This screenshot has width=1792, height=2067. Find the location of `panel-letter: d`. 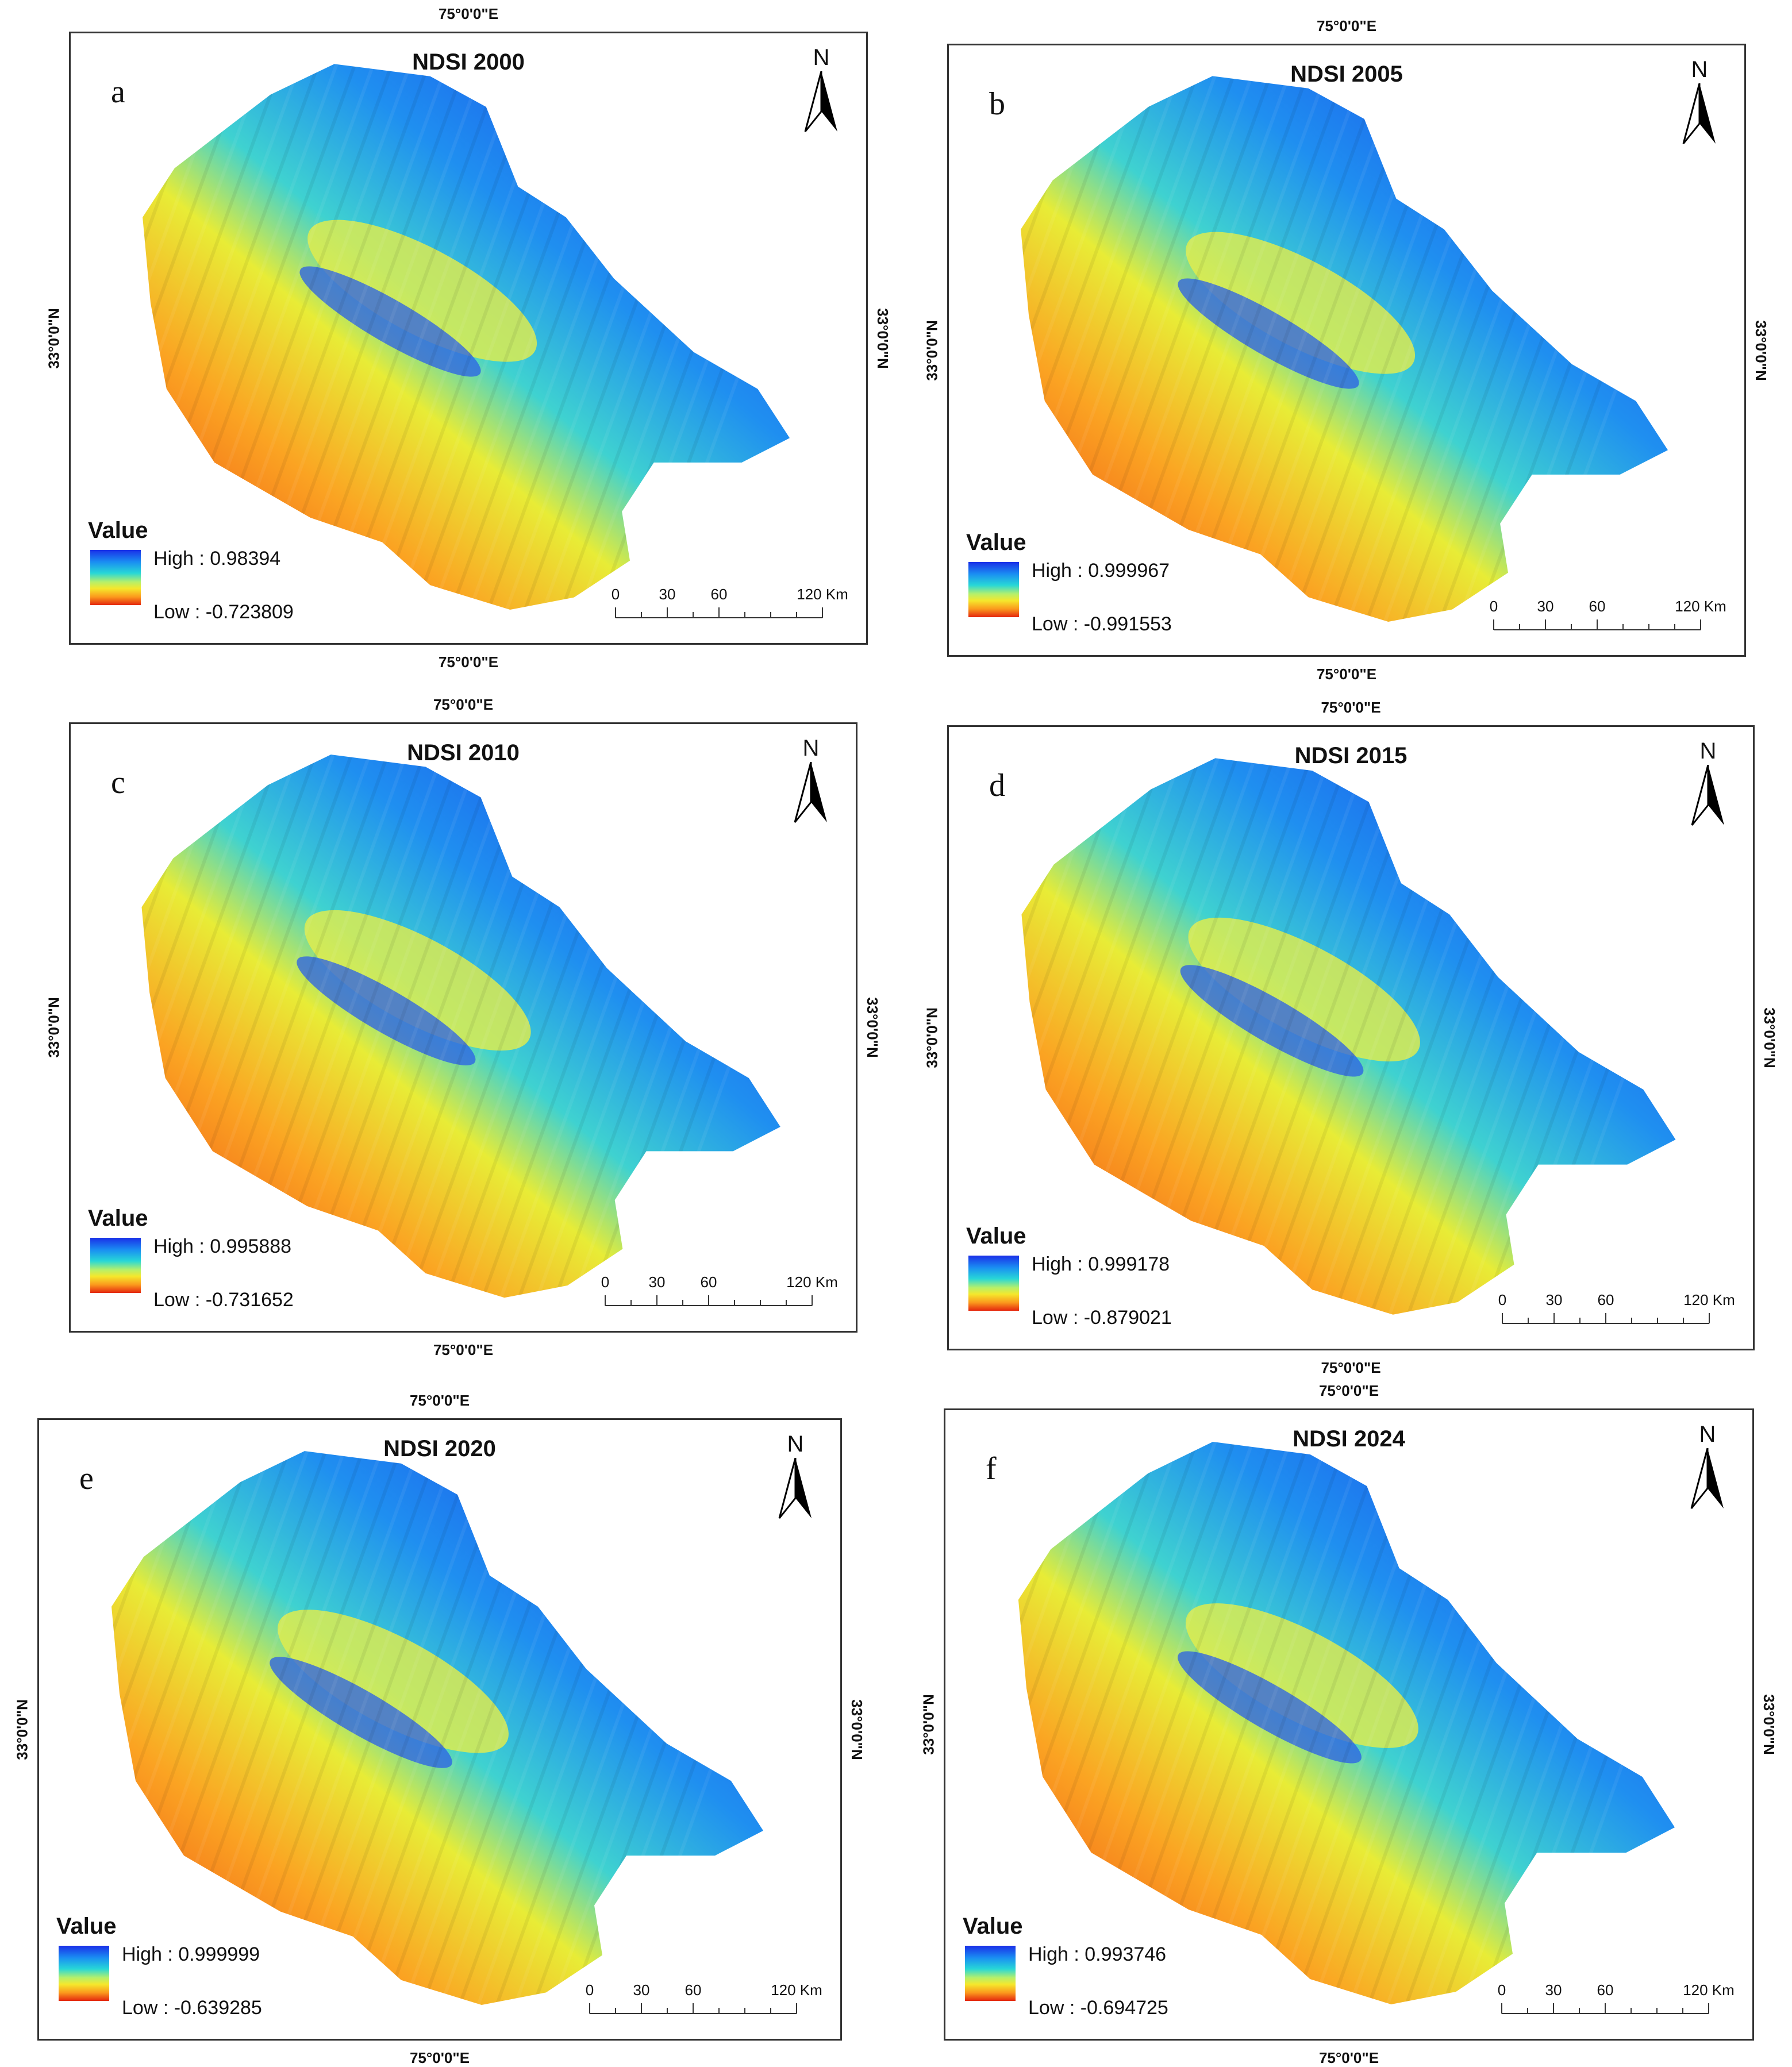

panel-letter: d is located at coordinates (997, 785).